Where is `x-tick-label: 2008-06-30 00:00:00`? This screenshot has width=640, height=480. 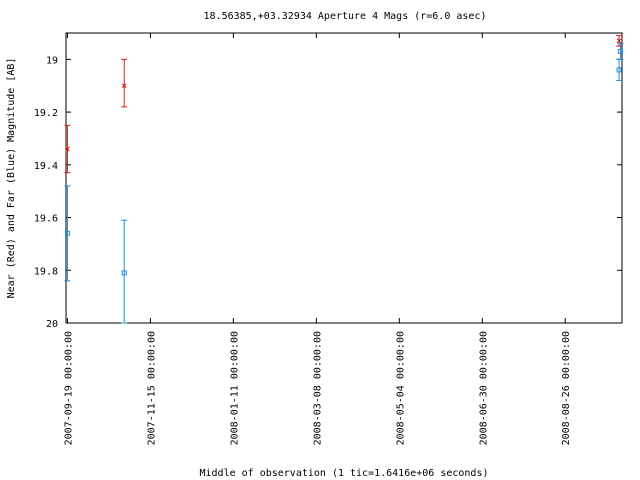 x-tick-label: 2008-06-30 00:00:00 is located at coordinates (483, 388).